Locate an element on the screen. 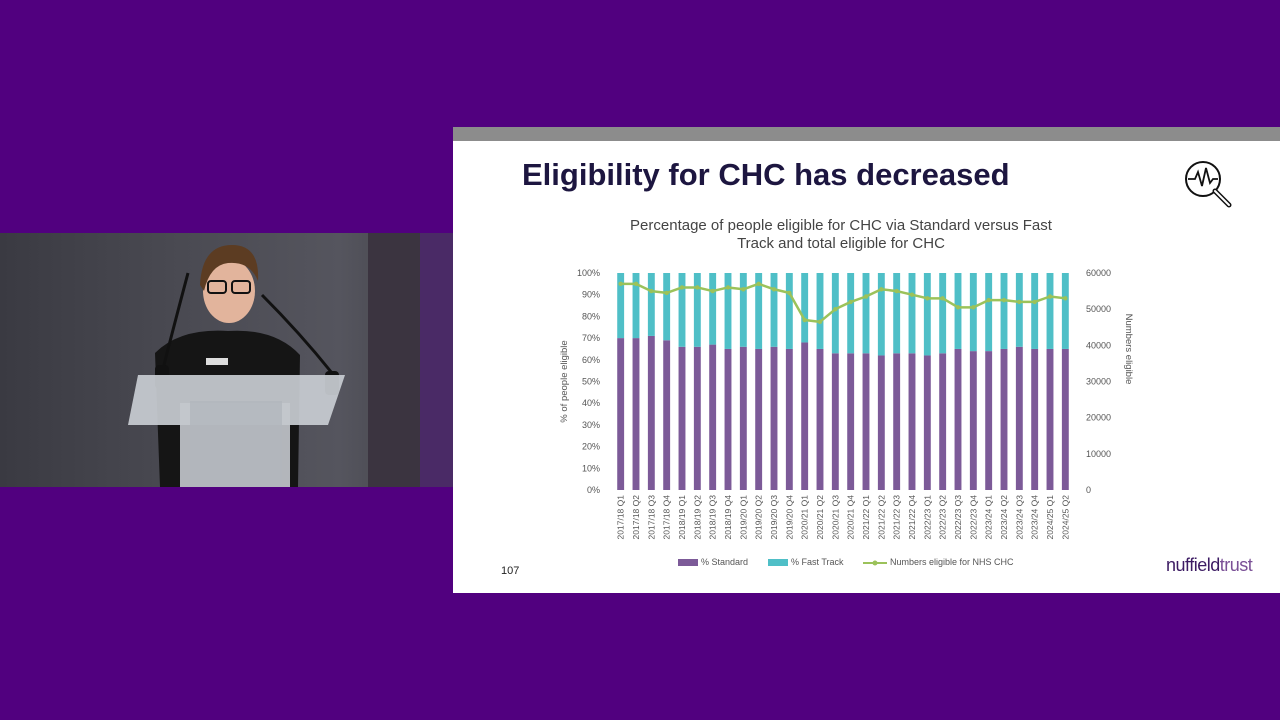 Image resolution: width=1280 pixels, height=720 pixels. x-tick-label: 2022/23 Q4 is located at coordinates (973, 517).